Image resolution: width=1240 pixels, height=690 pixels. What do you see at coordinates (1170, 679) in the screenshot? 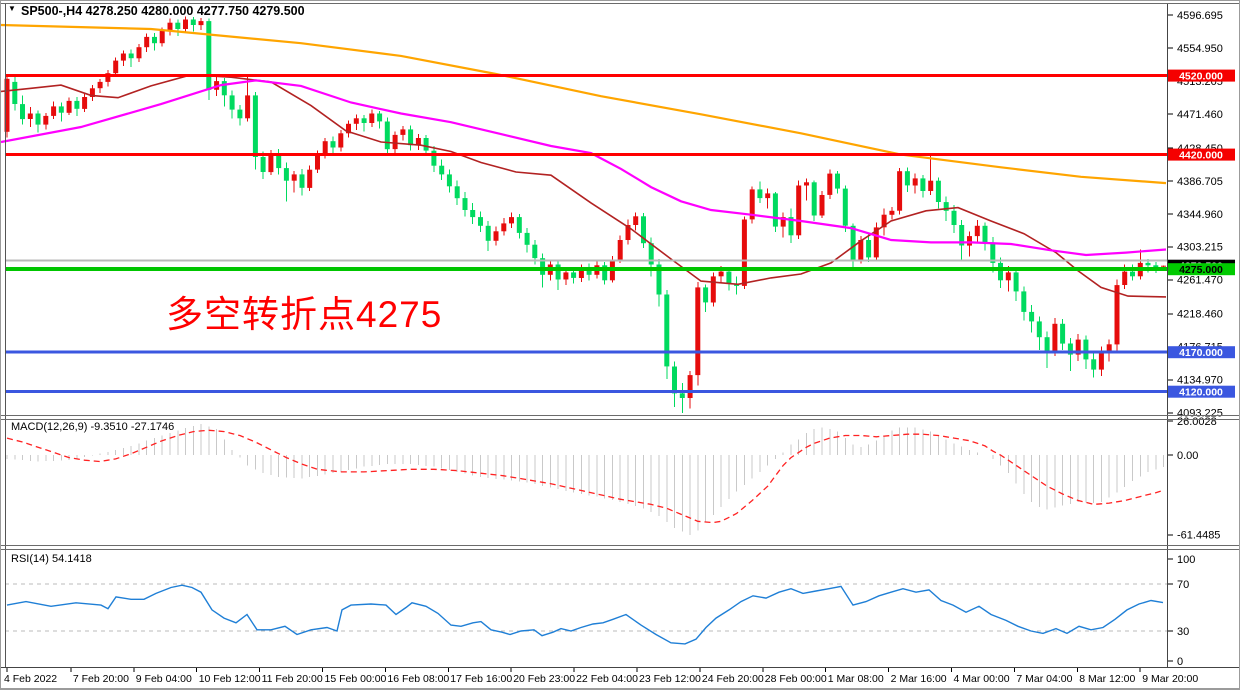
I see `time-axis-label: 9 Mar 20:00` at bounding box center [1170, 679].